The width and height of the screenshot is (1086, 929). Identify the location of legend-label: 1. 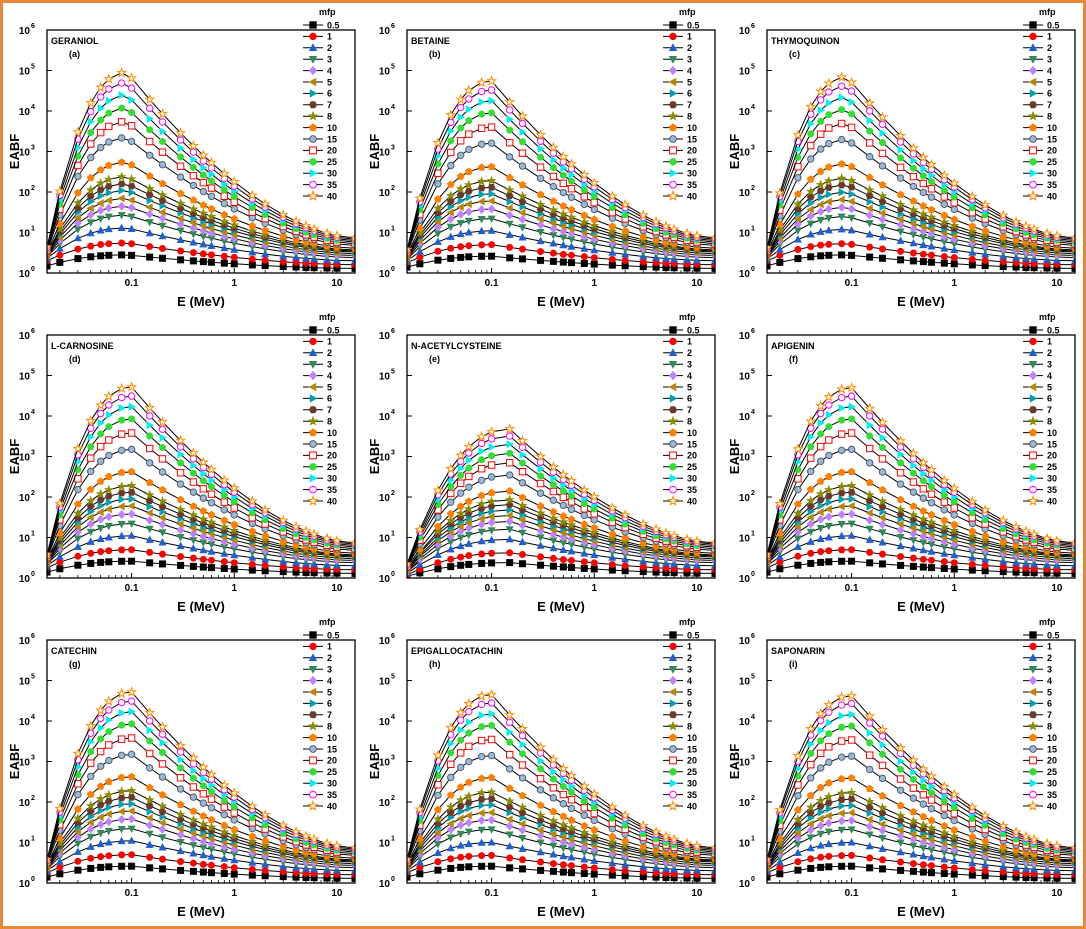
(1049, 647).